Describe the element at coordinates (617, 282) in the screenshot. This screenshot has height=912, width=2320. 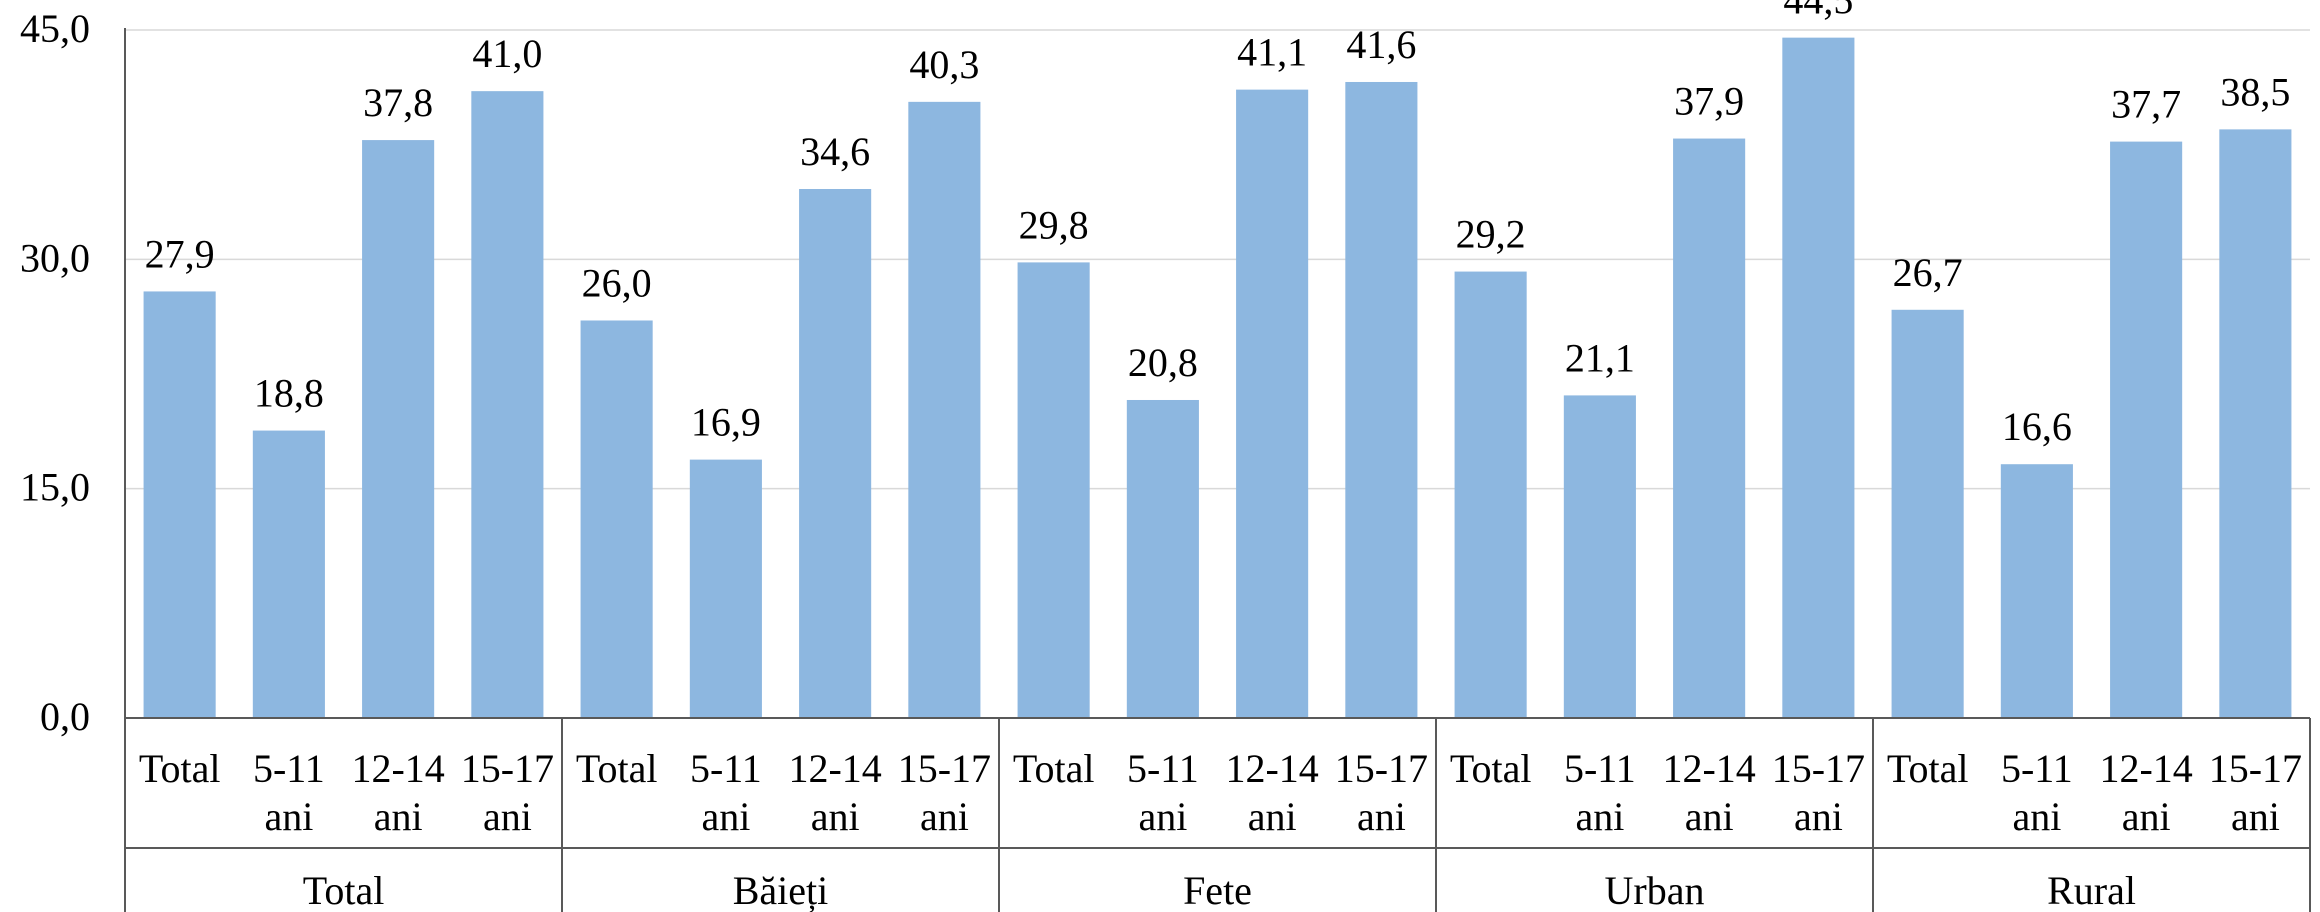
I see `data-label: 26,0` at that location.